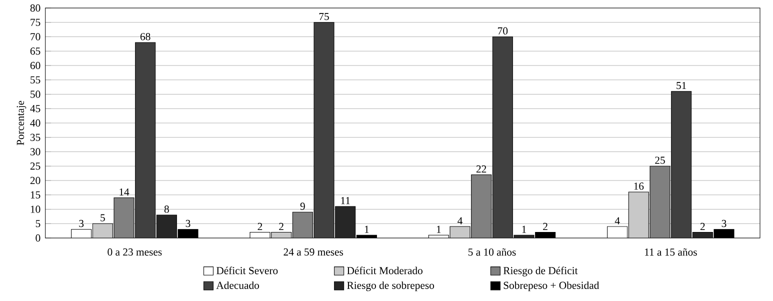 The width and height of the screenshot is (773, 301). I want to click on data-label: 75, so click(324, 16).